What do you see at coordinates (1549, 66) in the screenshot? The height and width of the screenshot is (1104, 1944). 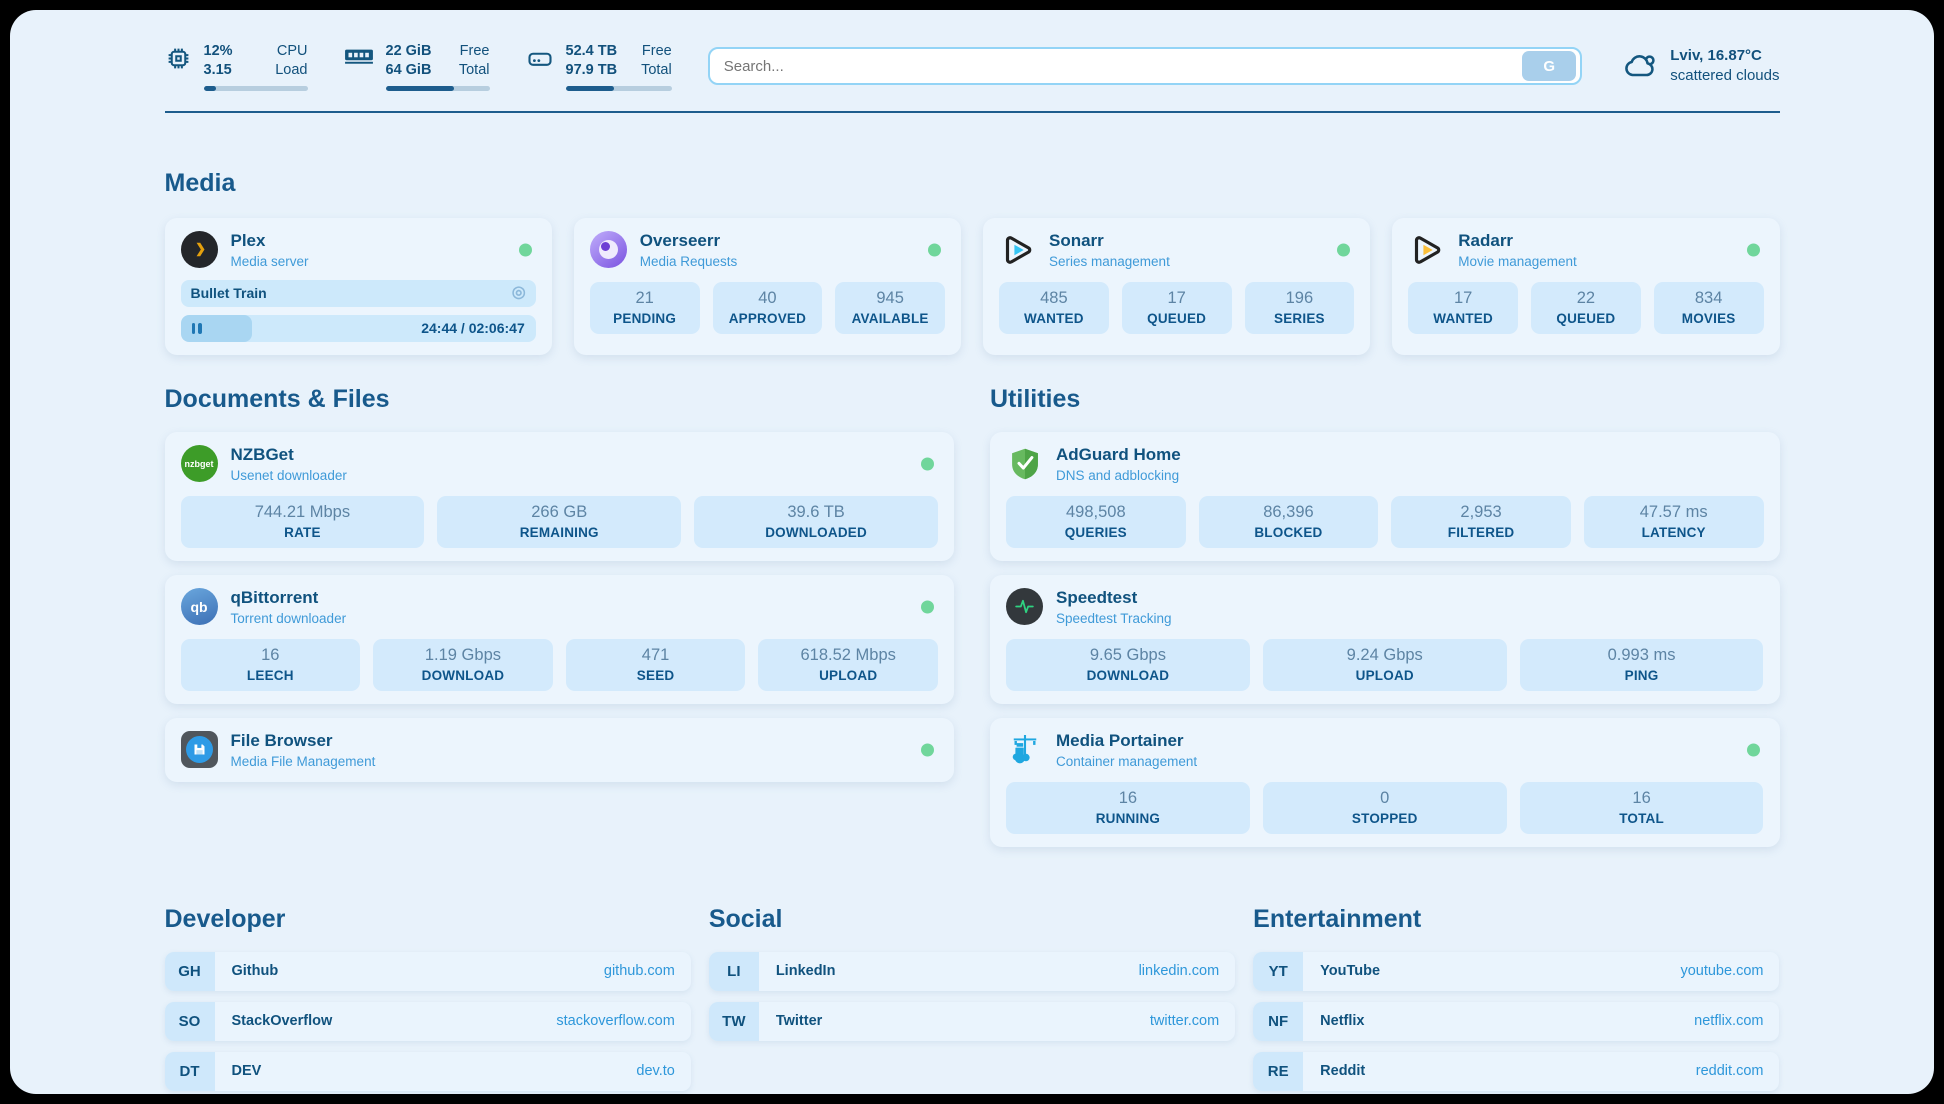 I see `search-engine-button: G` at bounding box center [1549, 66].